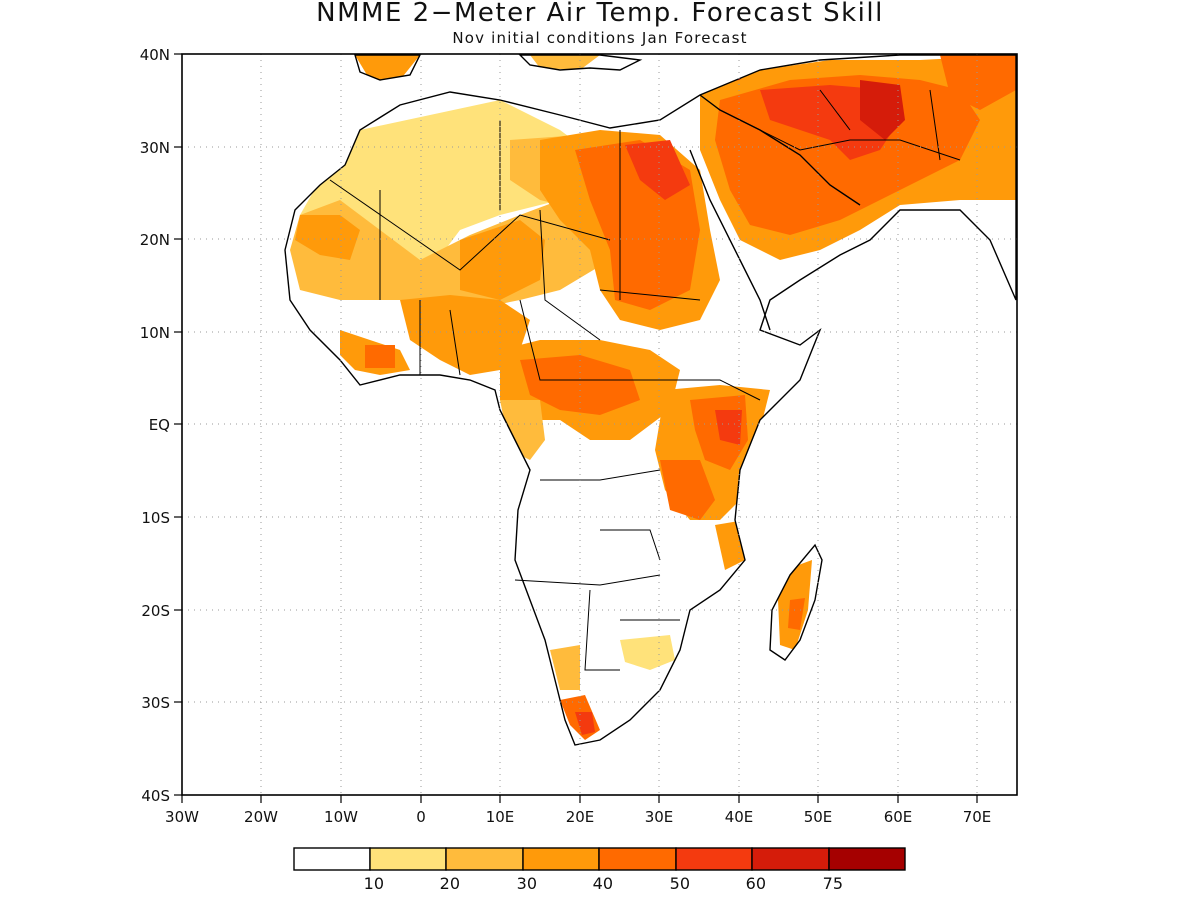  Describe the element at coordinates (155, 518) in the screenshot. I see `lat-label: 10S` at that location.